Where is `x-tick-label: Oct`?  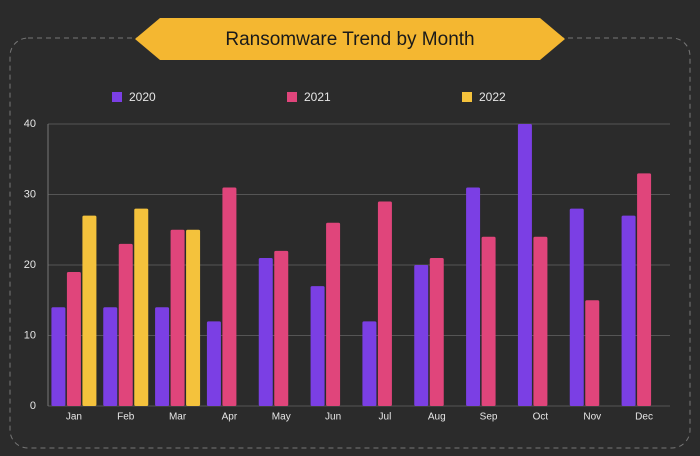
x-tick-label: Oct is located at coordinates (541, 417).